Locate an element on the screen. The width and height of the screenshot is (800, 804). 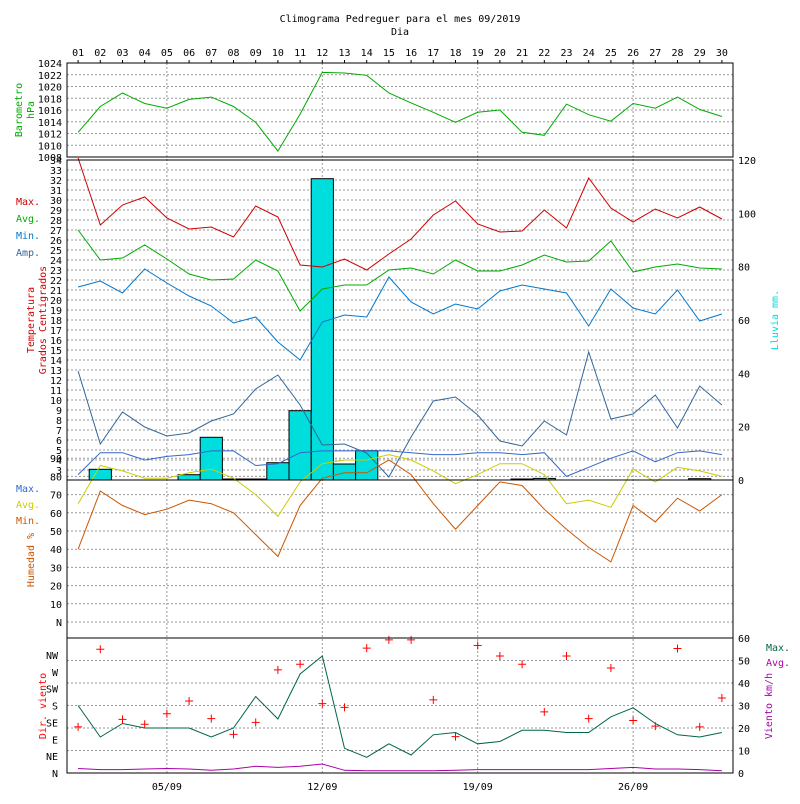
wind-direction-tick-label: NE is located at coordinates (52, 757).